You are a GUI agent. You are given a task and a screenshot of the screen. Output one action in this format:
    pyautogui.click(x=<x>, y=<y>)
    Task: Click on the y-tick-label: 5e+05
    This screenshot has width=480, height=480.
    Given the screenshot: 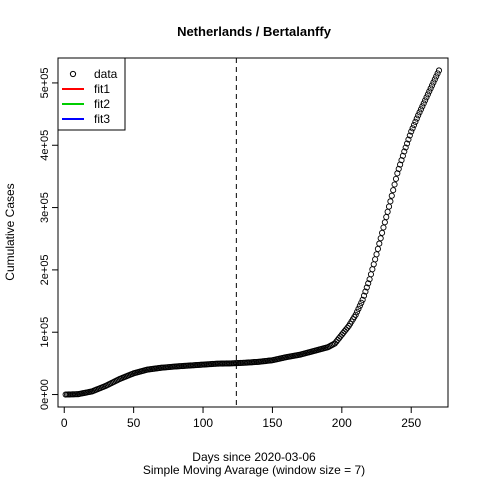 What is the action you would take?
    pyautogui.click(x=45, y=82)
    